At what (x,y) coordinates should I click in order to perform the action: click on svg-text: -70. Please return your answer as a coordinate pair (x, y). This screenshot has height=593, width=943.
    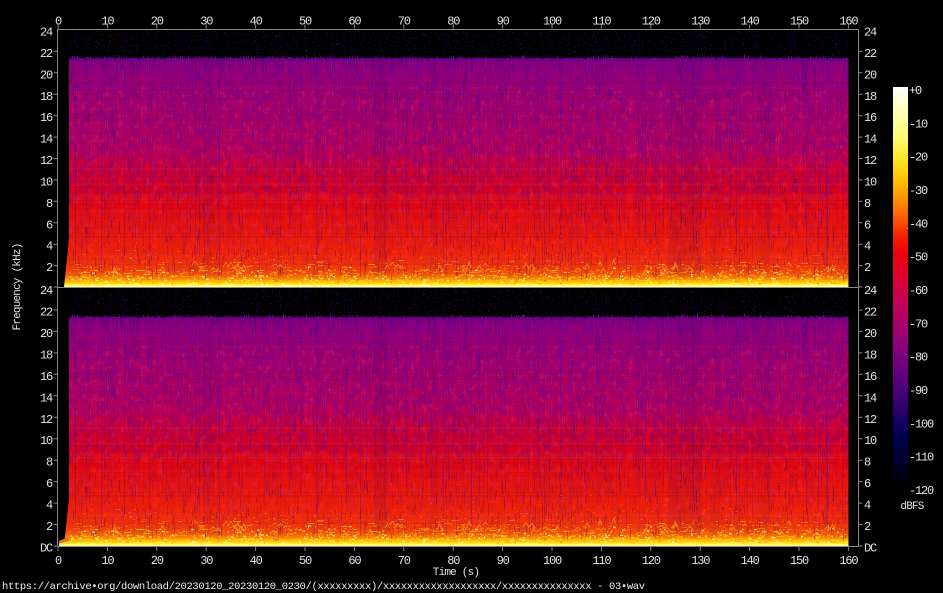
    Looking at the image, I should click on (918, 324).